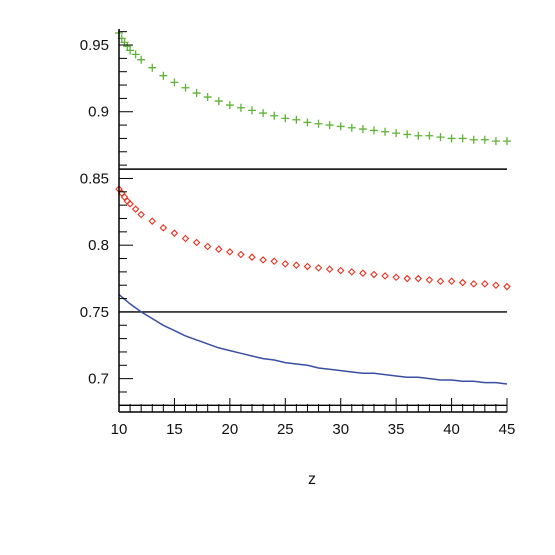 This screenshot has width=555, height=555. I want to click on y-tick-label: 0.85, so click(94, 178).